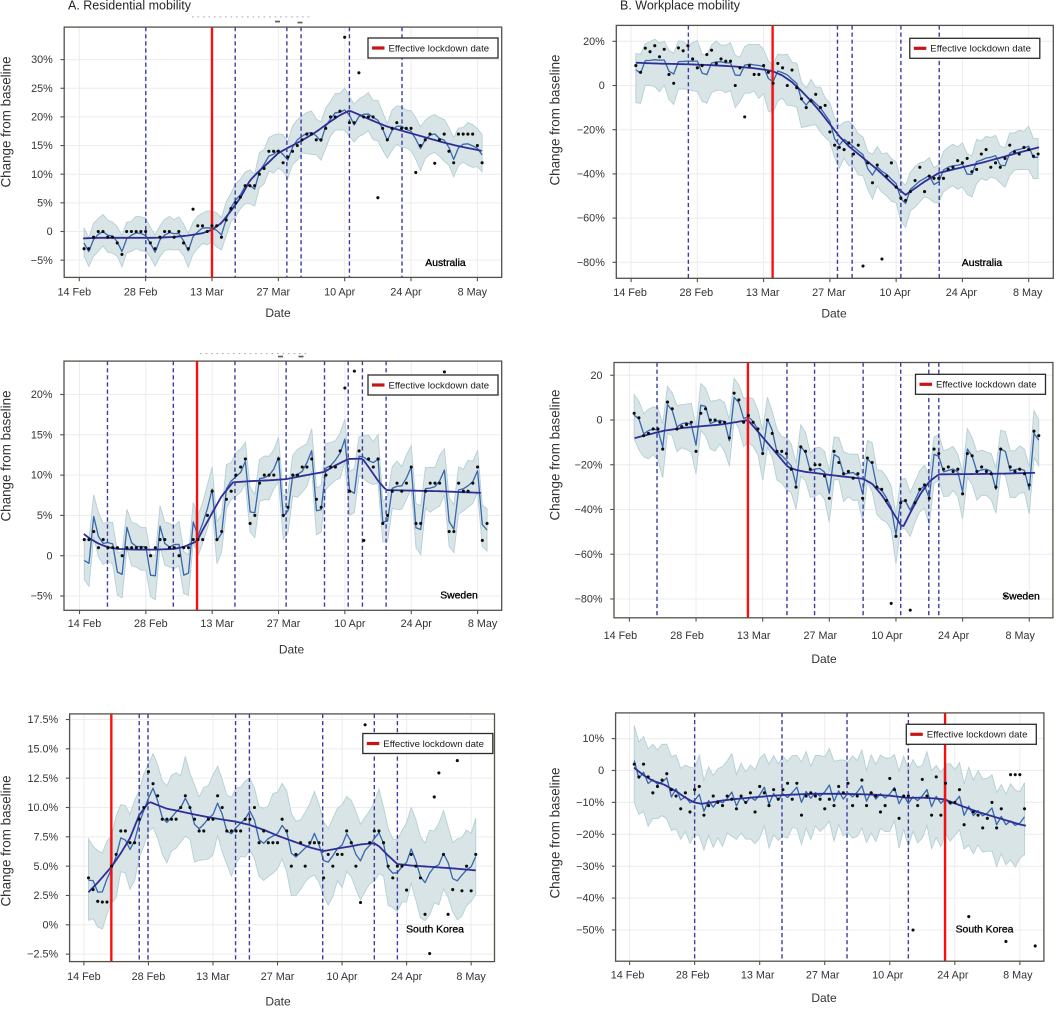 Image resolution: width=1064 pixels, height=1028 pixels. What do you see at coordinates (42, 720) in the screenshot?
I see `svg-text: 17.5%` at bounding box center [42, 720].